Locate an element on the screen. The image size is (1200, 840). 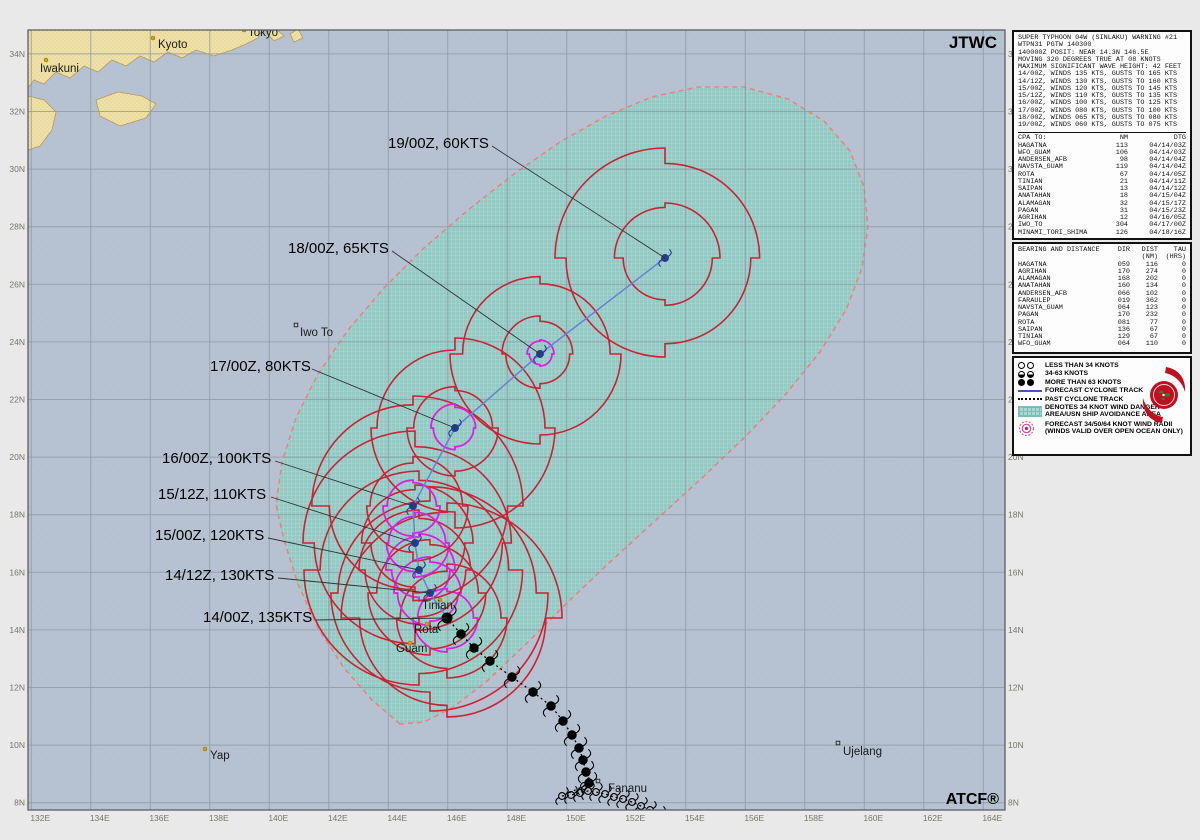
place-label: Fananu is located at coordinates (627, 789).